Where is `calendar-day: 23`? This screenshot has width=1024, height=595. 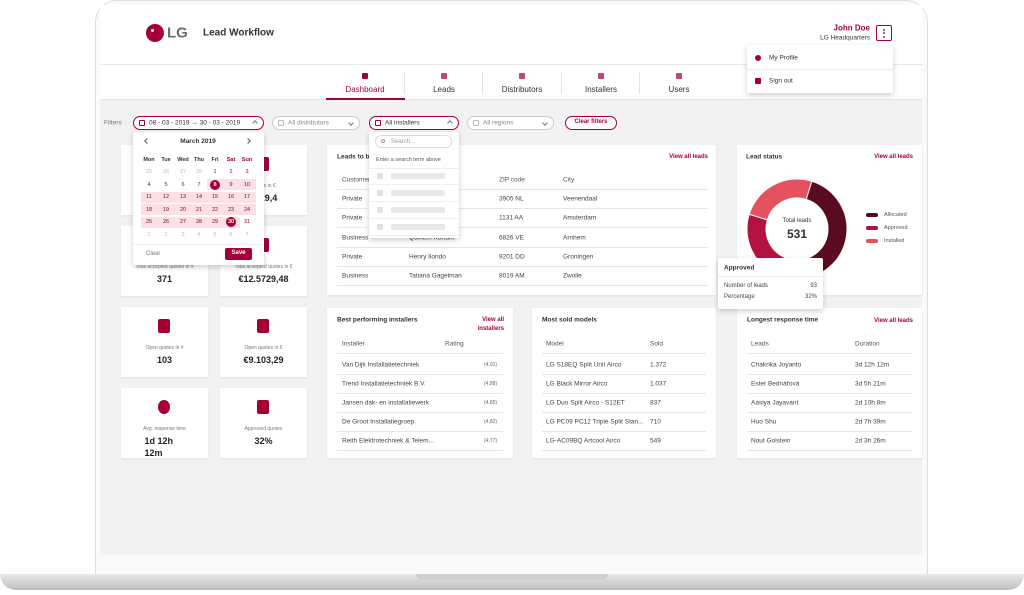 calendar-day: 23 is located at coordinates (231, 209).